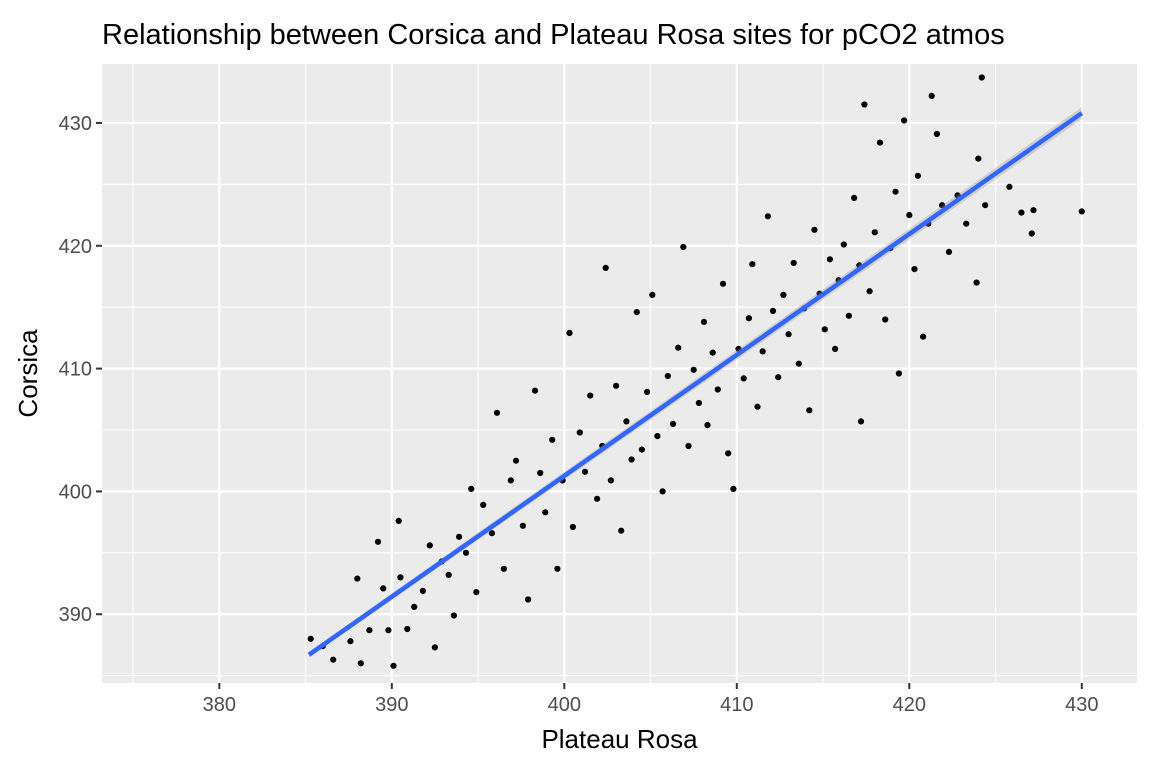 The height and width of the screenshot is (768, 1152). What do you see at coordinates (219, 705) in the screenshot?
I see `x-tick-label: 380` at bounding box center [219, 705].